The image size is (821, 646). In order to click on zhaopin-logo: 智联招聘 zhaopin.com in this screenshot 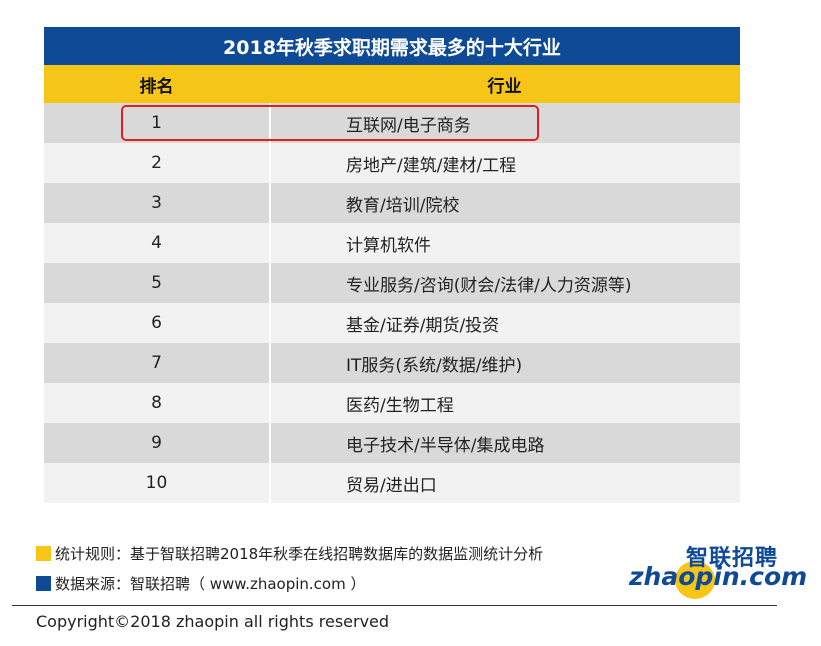, I will do `click(717, 569)`.